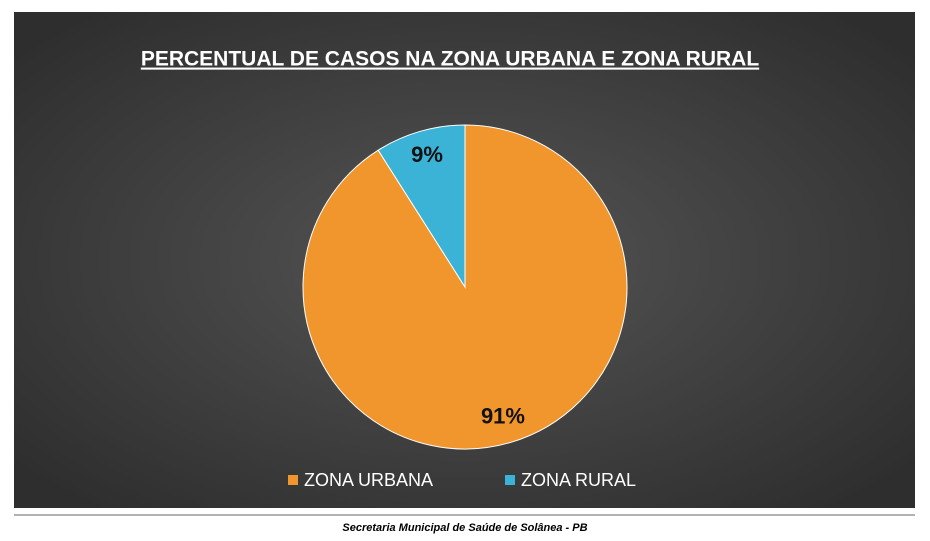 This screenshot has width=930, height=541. Describe the element at coordinates (578, 480) in the screenshot. I see `legend-label: ZONA RURAL` at that location.